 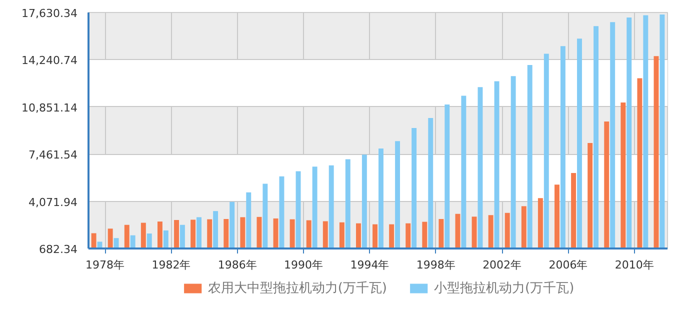 I want to click on x-tick-label: 2002年, so click(x=502, y=265).